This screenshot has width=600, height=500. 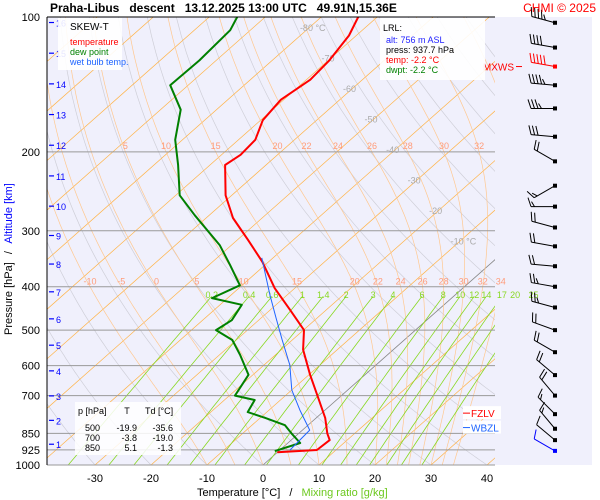 What do you see at coordinates (392, 28) in the screenshot?
I see `lrl-heading: LRL:` at bounding box center [392, 28].